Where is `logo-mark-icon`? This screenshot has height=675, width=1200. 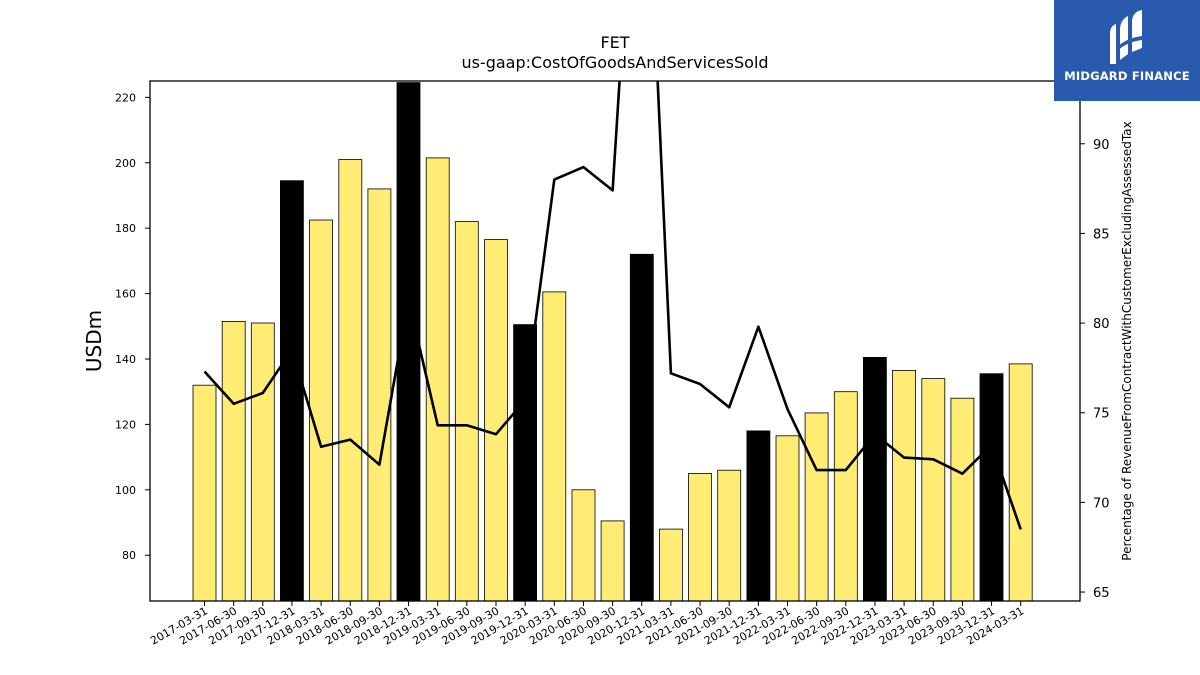 logo-mark-icon is located at coordinates (1126, 37).